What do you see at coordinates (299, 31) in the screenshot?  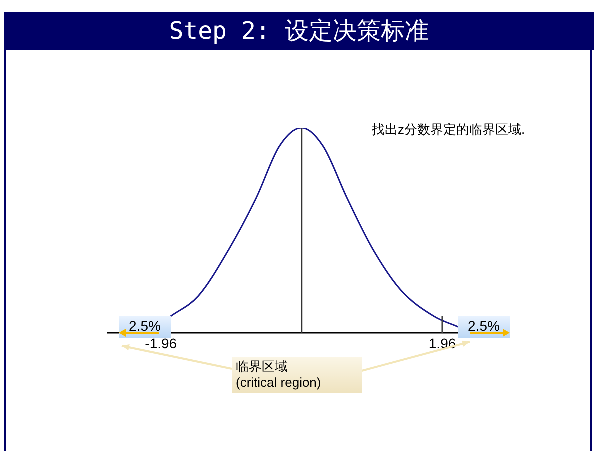 I see `chart-title: Step 2: 设定决策标准` at bounding box center [299, 31].